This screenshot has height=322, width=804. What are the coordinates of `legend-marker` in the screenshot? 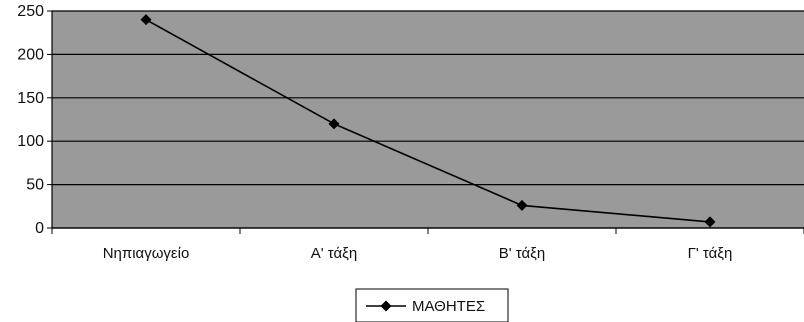 It's located at (386, 306).